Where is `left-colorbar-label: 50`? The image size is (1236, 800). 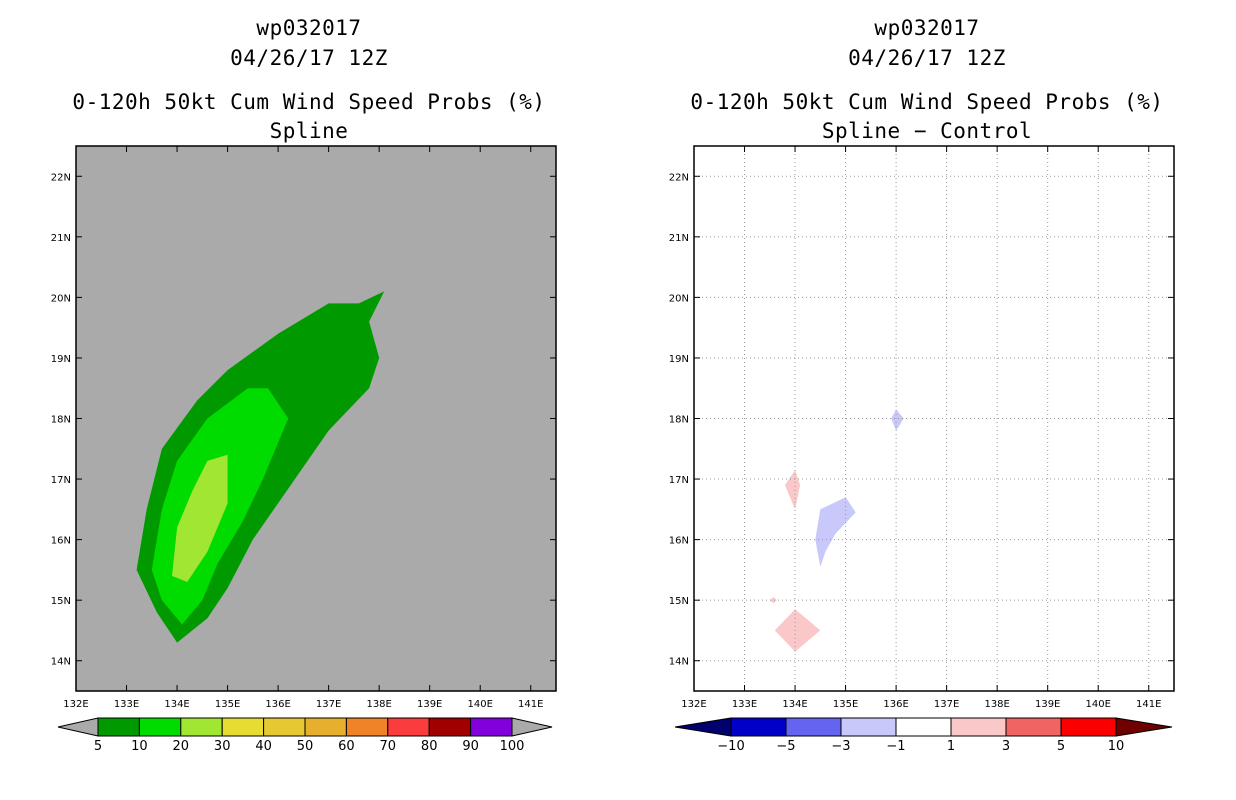
left-colorbar-label: 50 is located at coordinates (305, 746).